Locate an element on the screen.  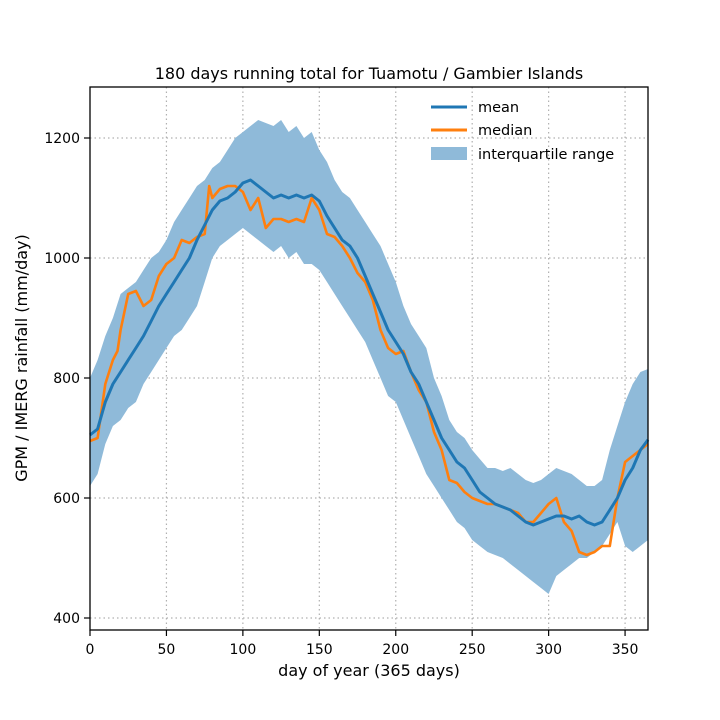
legend-median-label: median is located at coordinates (505, 131).